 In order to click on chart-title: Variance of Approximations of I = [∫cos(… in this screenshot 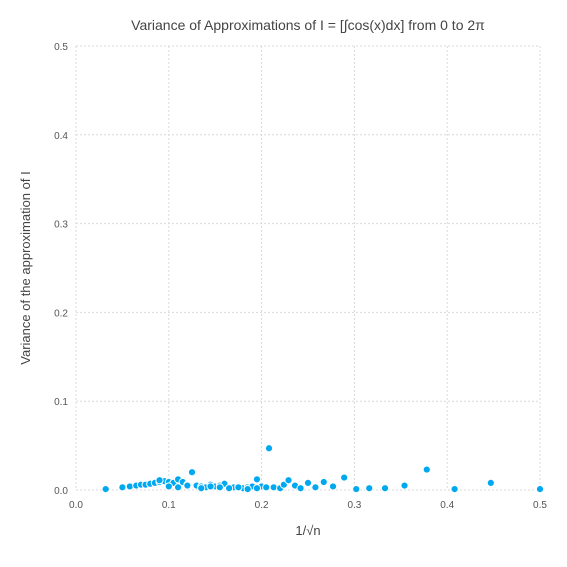, I will do `click(308, 25)`.